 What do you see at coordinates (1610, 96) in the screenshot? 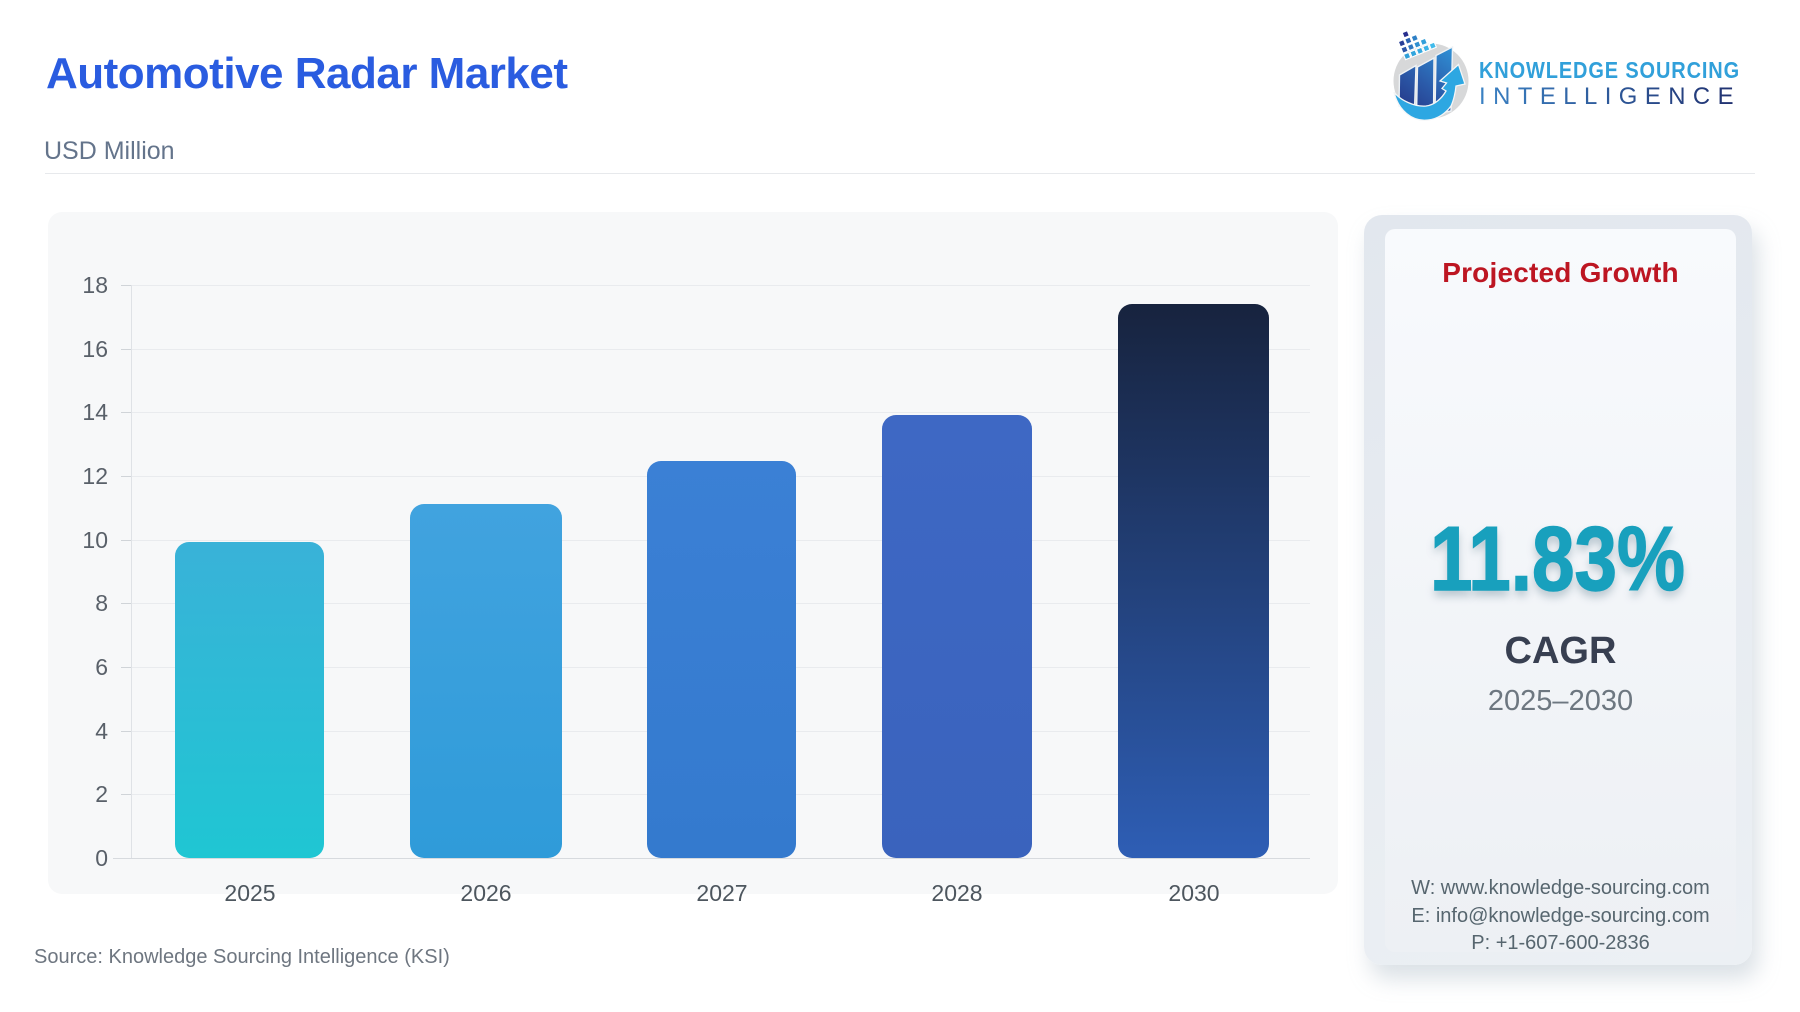
I see `svg-text: INTELLIGENCE` at bounding box center [1610, 96].